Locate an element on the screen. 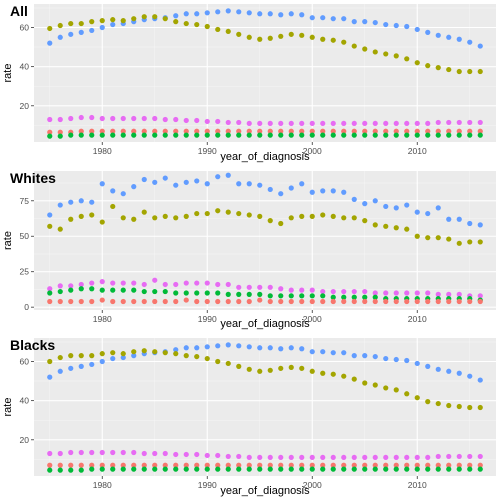 The image size is (504, 504). x-tick-label: 2000 is located at coordinates (312, 151).